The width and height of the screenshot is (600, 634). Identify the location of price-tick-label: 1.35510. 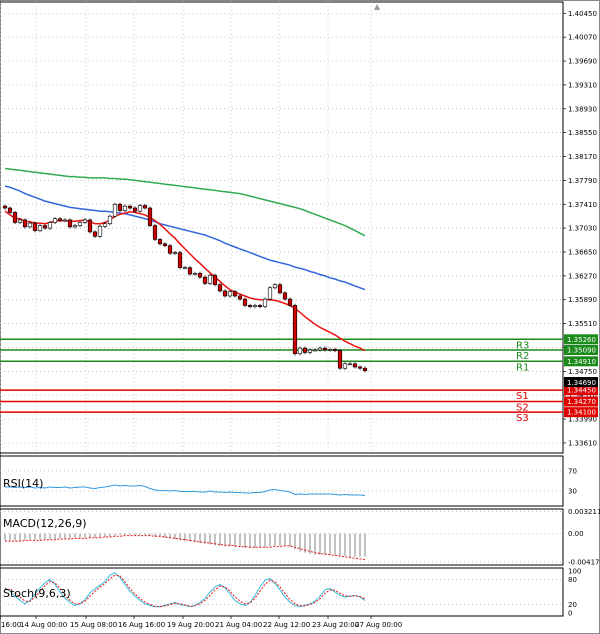
(582, 324).